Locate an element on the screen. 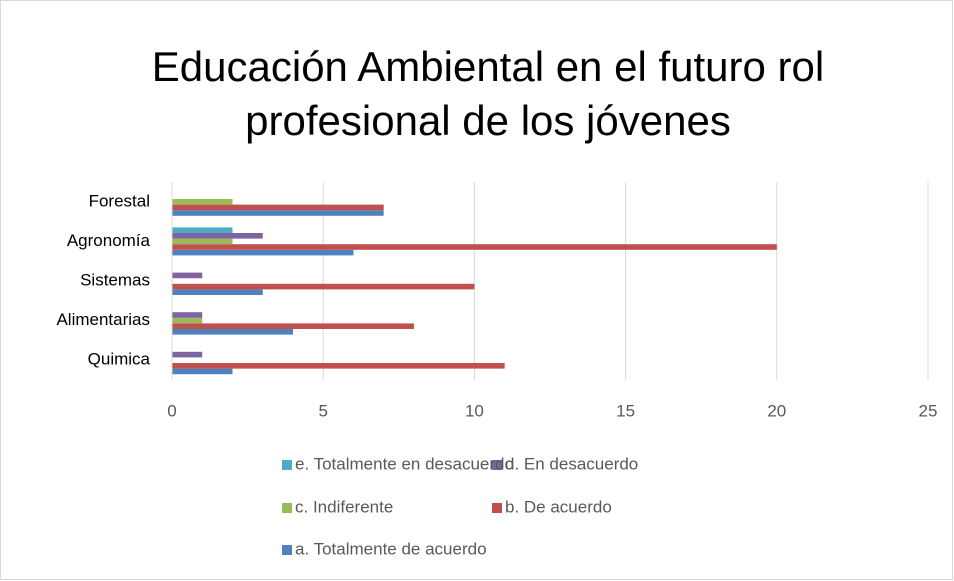  legend-label: a. Totalmente de acuerdo is located at coordinates (391, 548).